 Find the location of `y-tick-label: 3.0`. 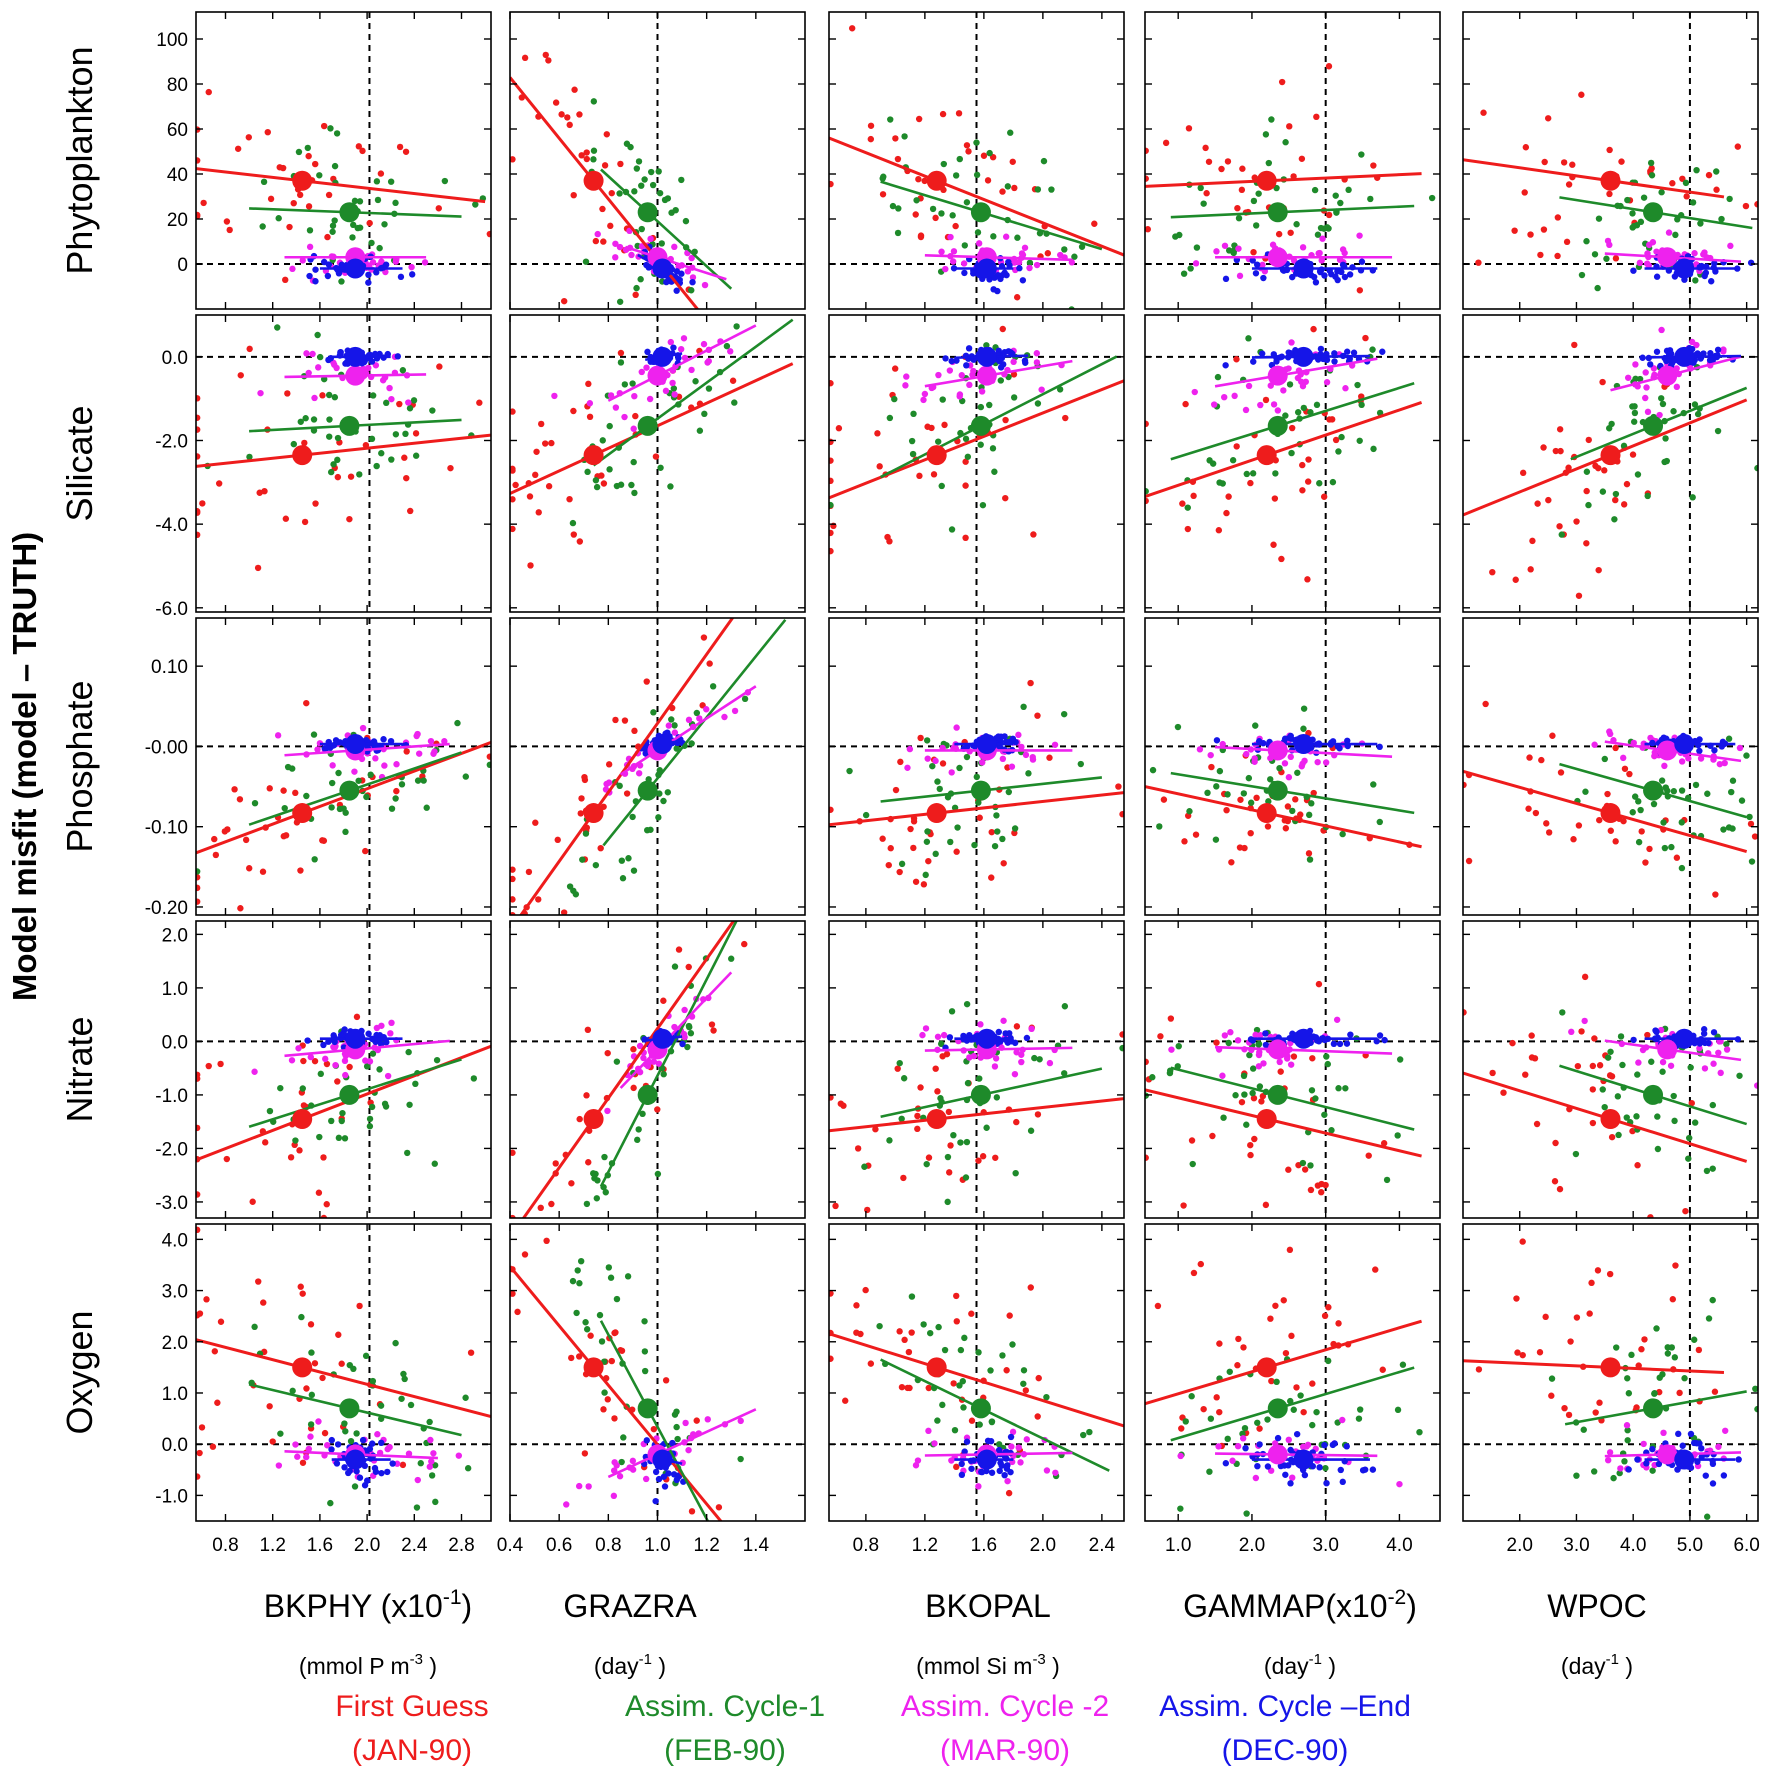

y-tick-label: 3.0 is located at coordinates (175, 1292).